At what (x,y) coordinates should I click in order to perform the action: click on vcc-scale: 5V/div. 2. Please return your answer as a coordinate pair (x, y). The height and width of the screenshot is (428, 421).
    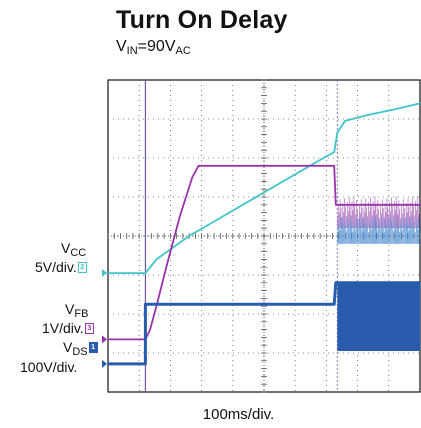
    Looking at the image, I should click on (61, 267).